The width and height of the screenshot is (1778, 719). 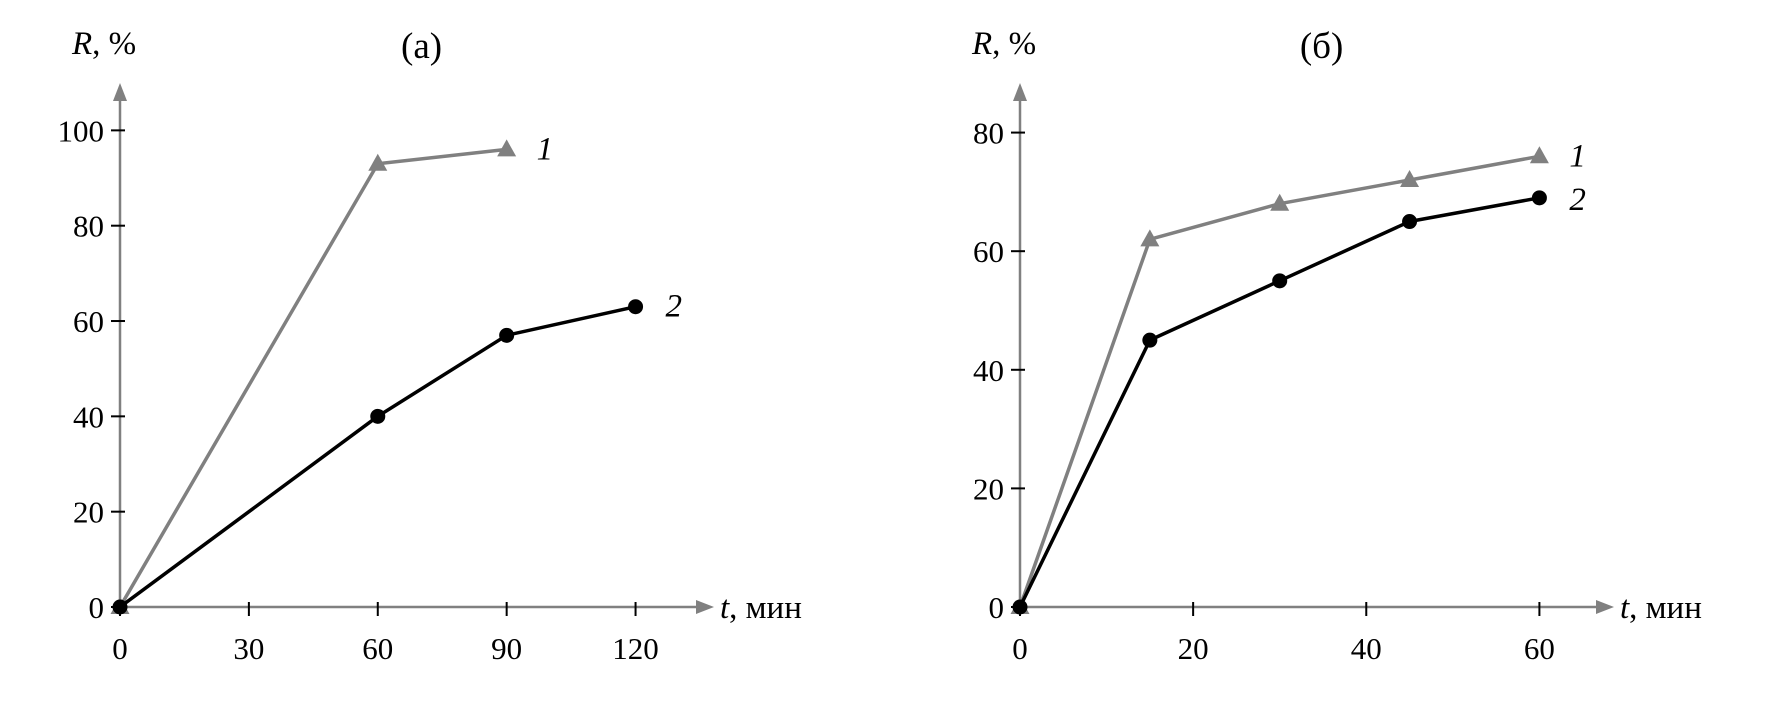 I want to click on y-tick-label: 100, so click(x=81, y=130).